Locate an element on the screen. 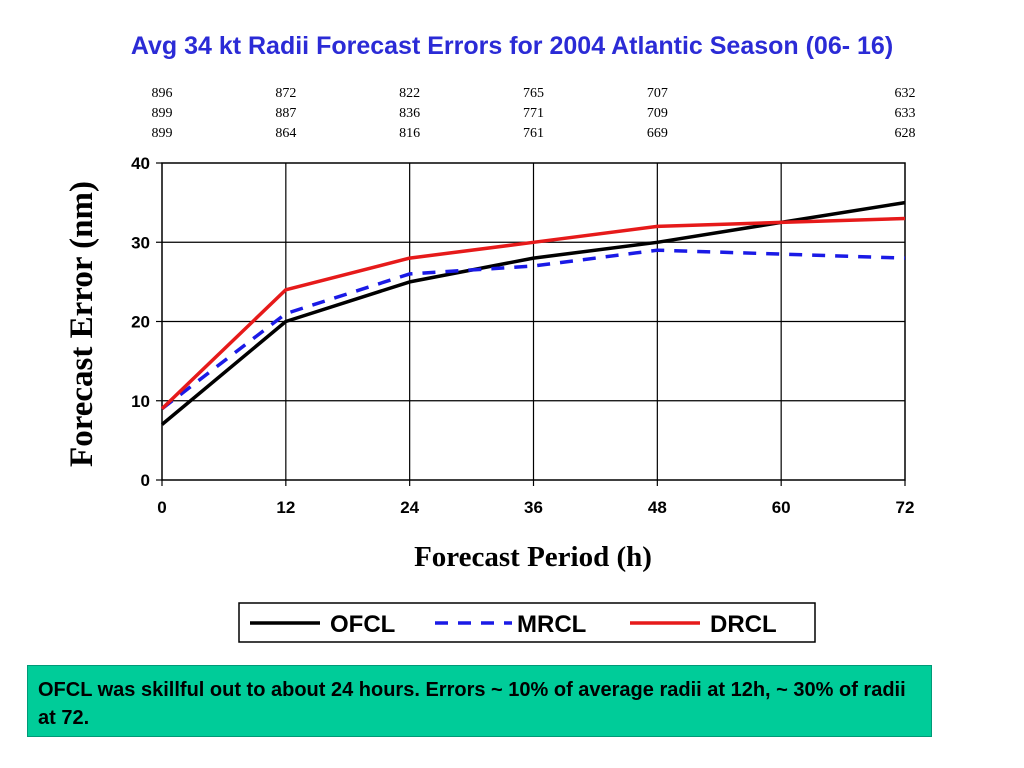 Image resolution: width=1024 pixels, height=768 pixels. y-tick-label: 30 is located at coordinates (140, 242).